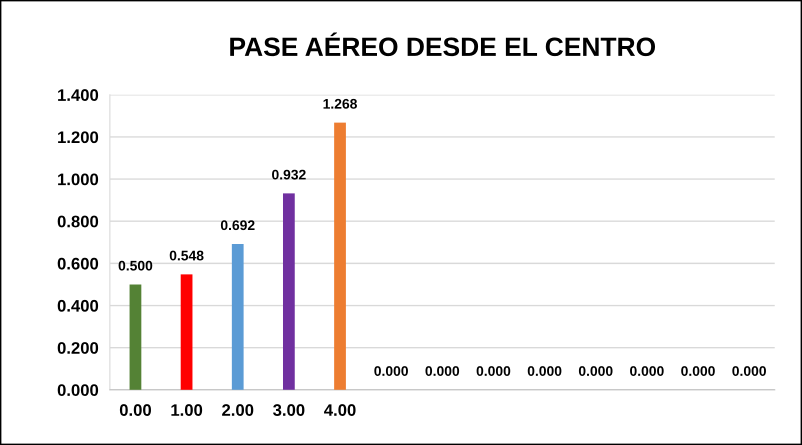 This screenshot has height=445, width=802. What do you see at coordinates (187, 255) in the screenshot?
I see `data-label: 0.548` at bounding box center [187, 255].